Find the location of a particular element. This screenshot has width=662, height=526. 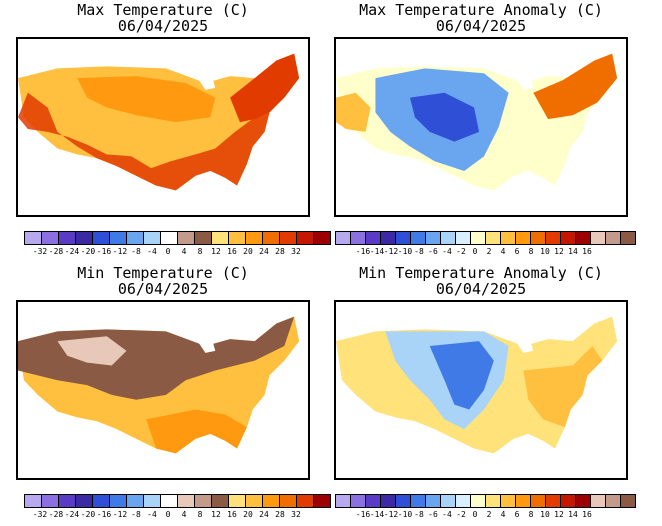

legend-tick-label: 6 is located at coordinates (517, 514).